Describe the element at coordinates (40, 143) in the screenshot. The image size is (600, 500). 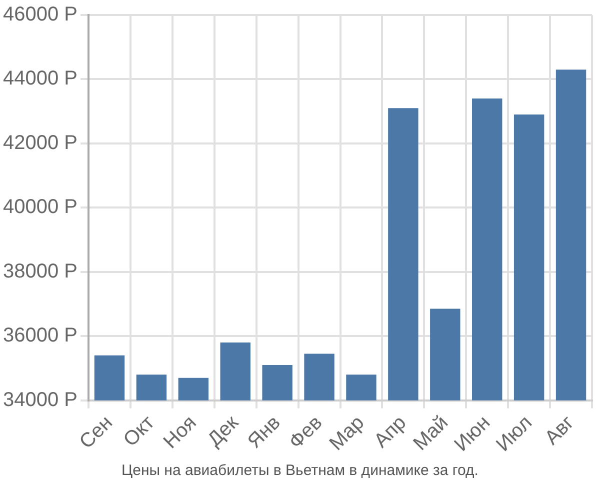
I see `y-tick-label: 42000 Р` at that location.